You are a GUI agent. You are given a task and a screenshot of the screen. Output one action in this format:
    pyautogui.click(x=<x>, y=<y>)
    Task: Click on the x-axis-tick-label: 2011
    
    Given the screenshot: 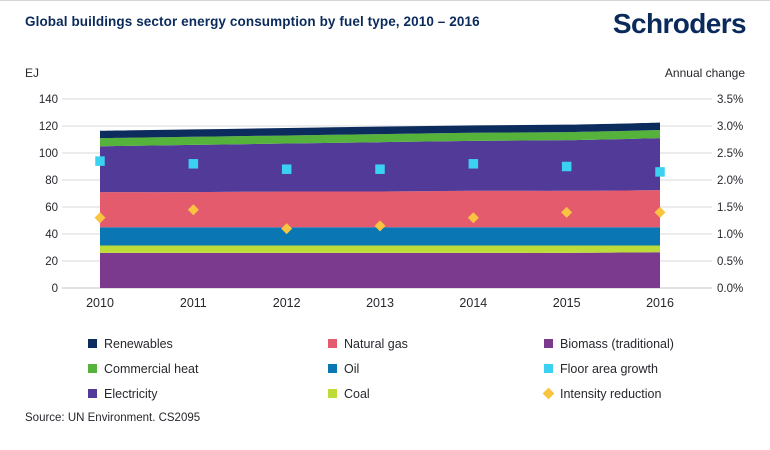 What is the action you would take?
    pyautogui.click(x=193, y=303)
    